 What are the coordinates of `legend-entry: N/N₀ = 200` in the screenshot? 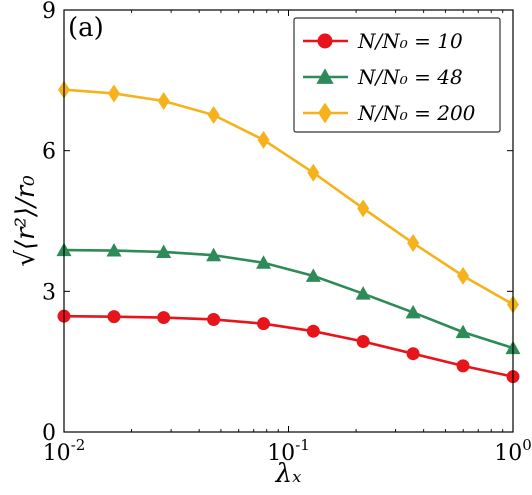 It's located at (389, 113).